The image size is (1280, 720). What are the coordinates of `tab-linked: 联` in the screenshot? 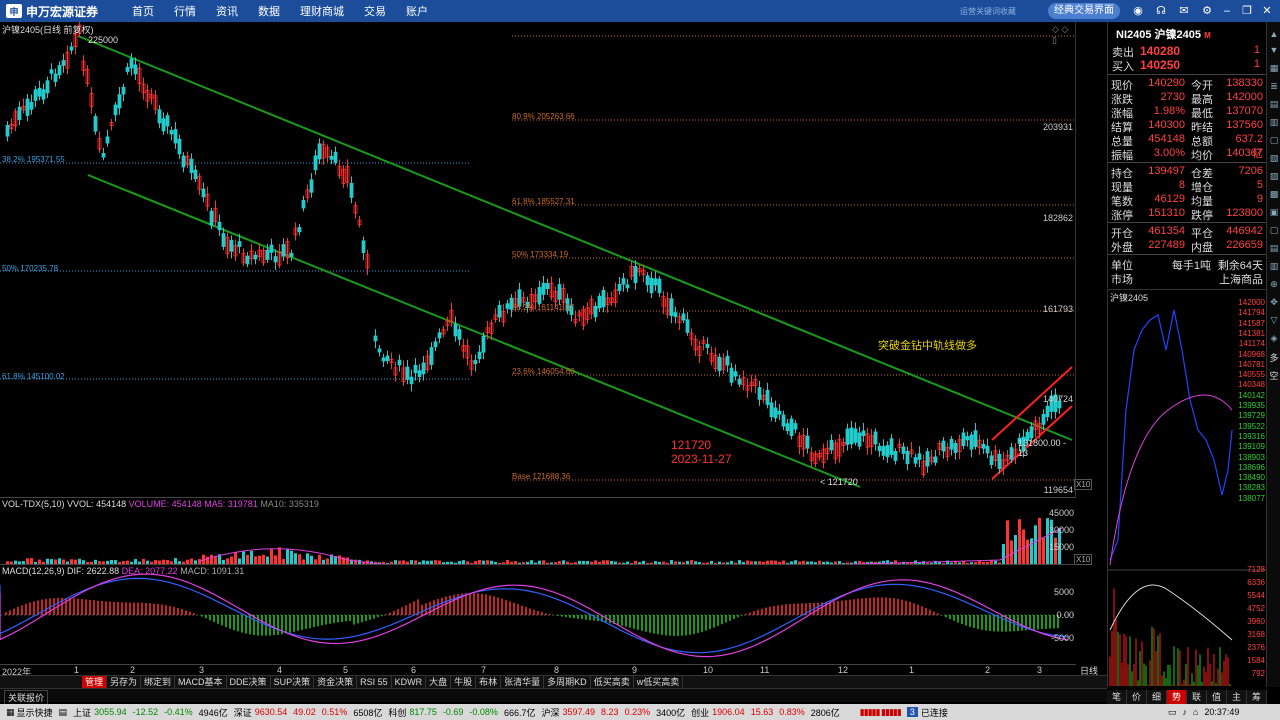 It's located at (1197, 697).